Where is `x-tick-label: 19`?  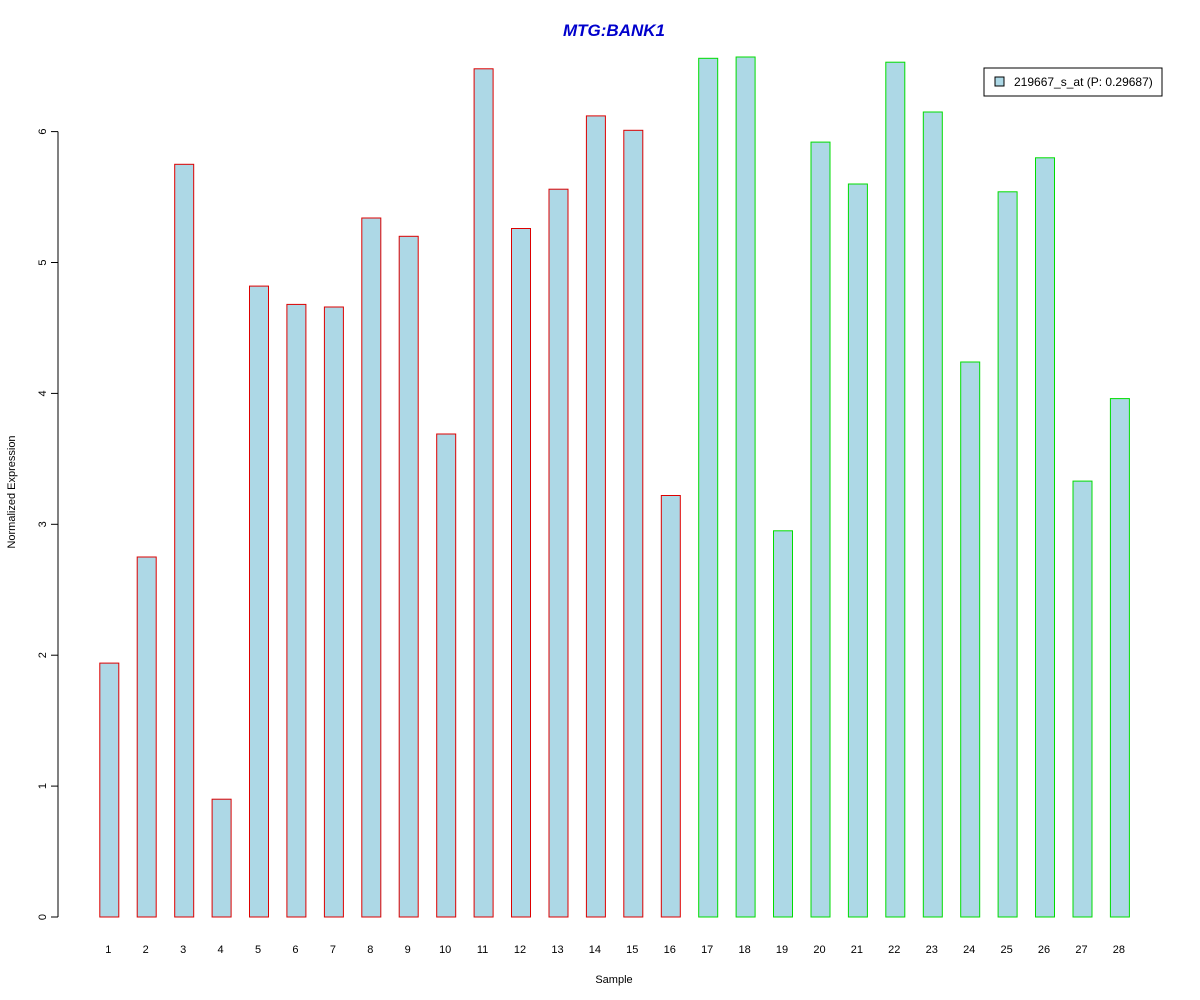
x-tick-label: 19 is located at coordinates (782, 950).